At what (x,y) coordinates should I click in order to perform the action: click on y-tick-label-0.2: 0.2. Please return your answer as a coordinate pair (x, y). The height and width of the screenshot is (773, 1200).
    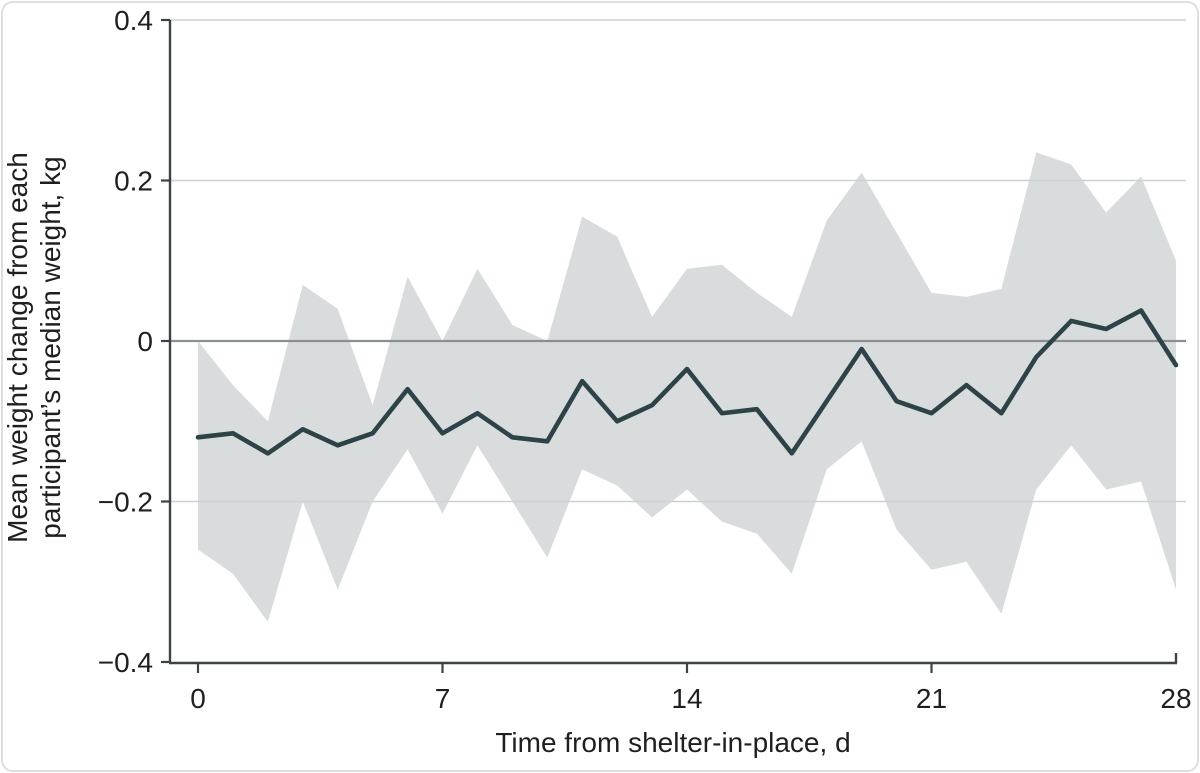
    Looking at the image, I should click on (133, 181).